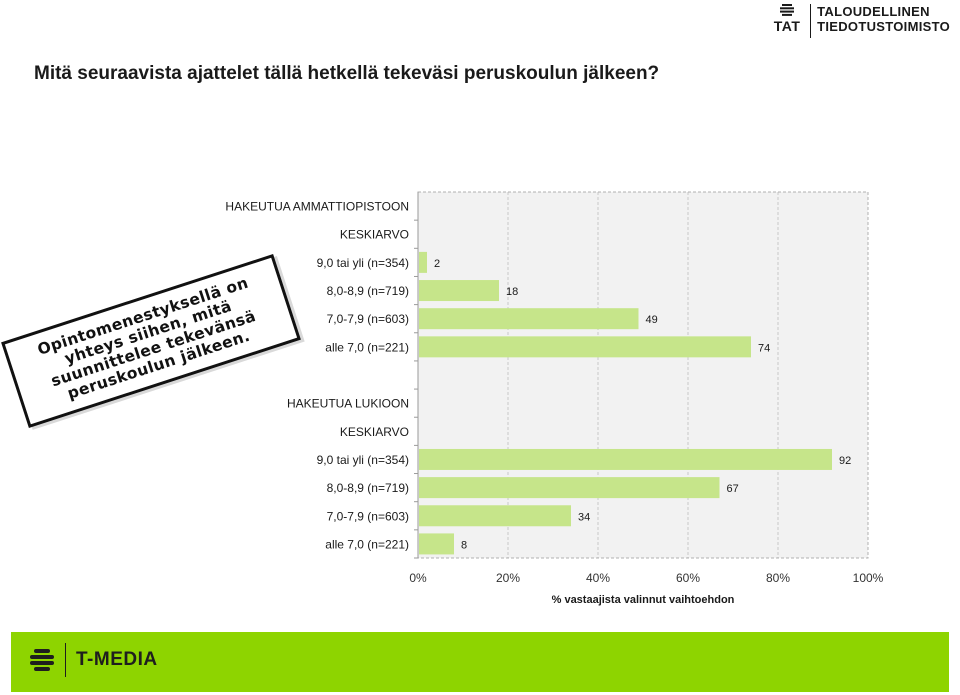 This screenshot has width=960, height=695. What do you see at coordinates (764, 348) in the screenshot?
I see `data-label: 74` at bounding box center [764, 348].